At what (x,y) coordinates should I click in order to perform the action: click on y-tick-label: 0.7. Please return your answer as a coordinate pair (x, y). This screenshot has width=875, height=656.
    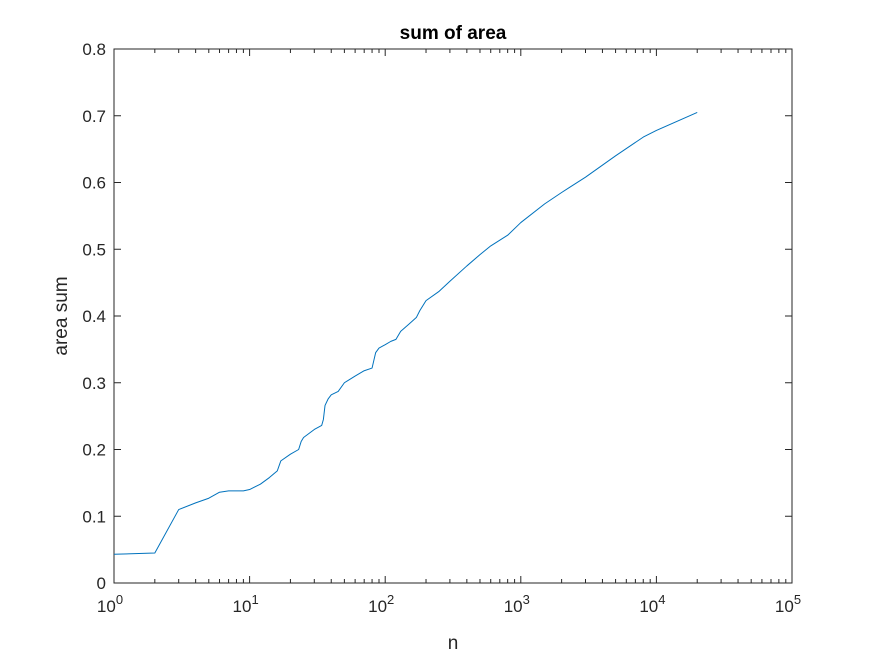
    Looking at the image, I should click on (94, 116).